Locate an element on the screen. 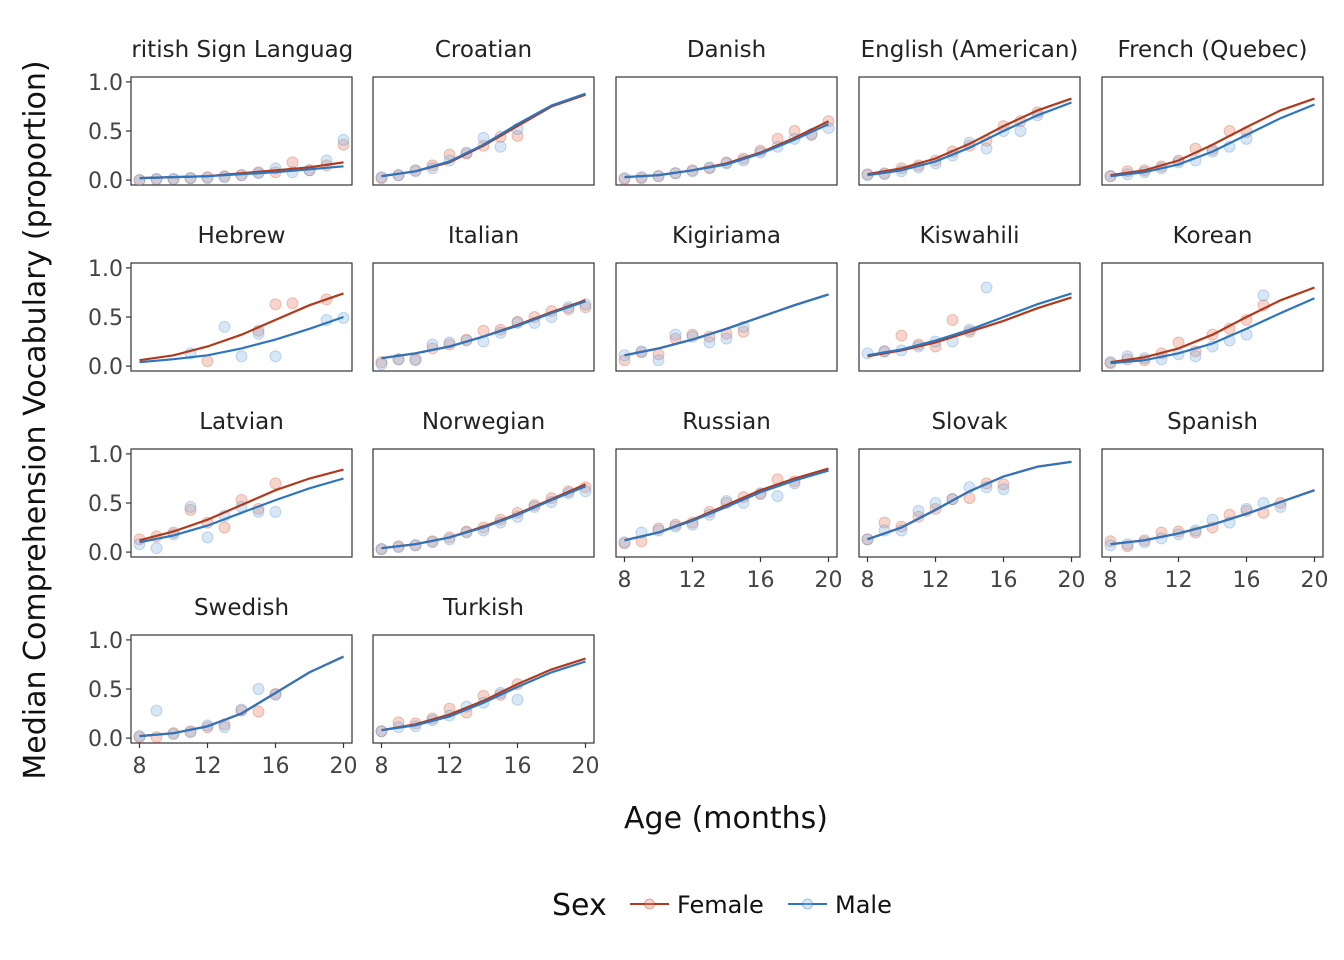  legend-point-female is located at coordinates (649, 904).